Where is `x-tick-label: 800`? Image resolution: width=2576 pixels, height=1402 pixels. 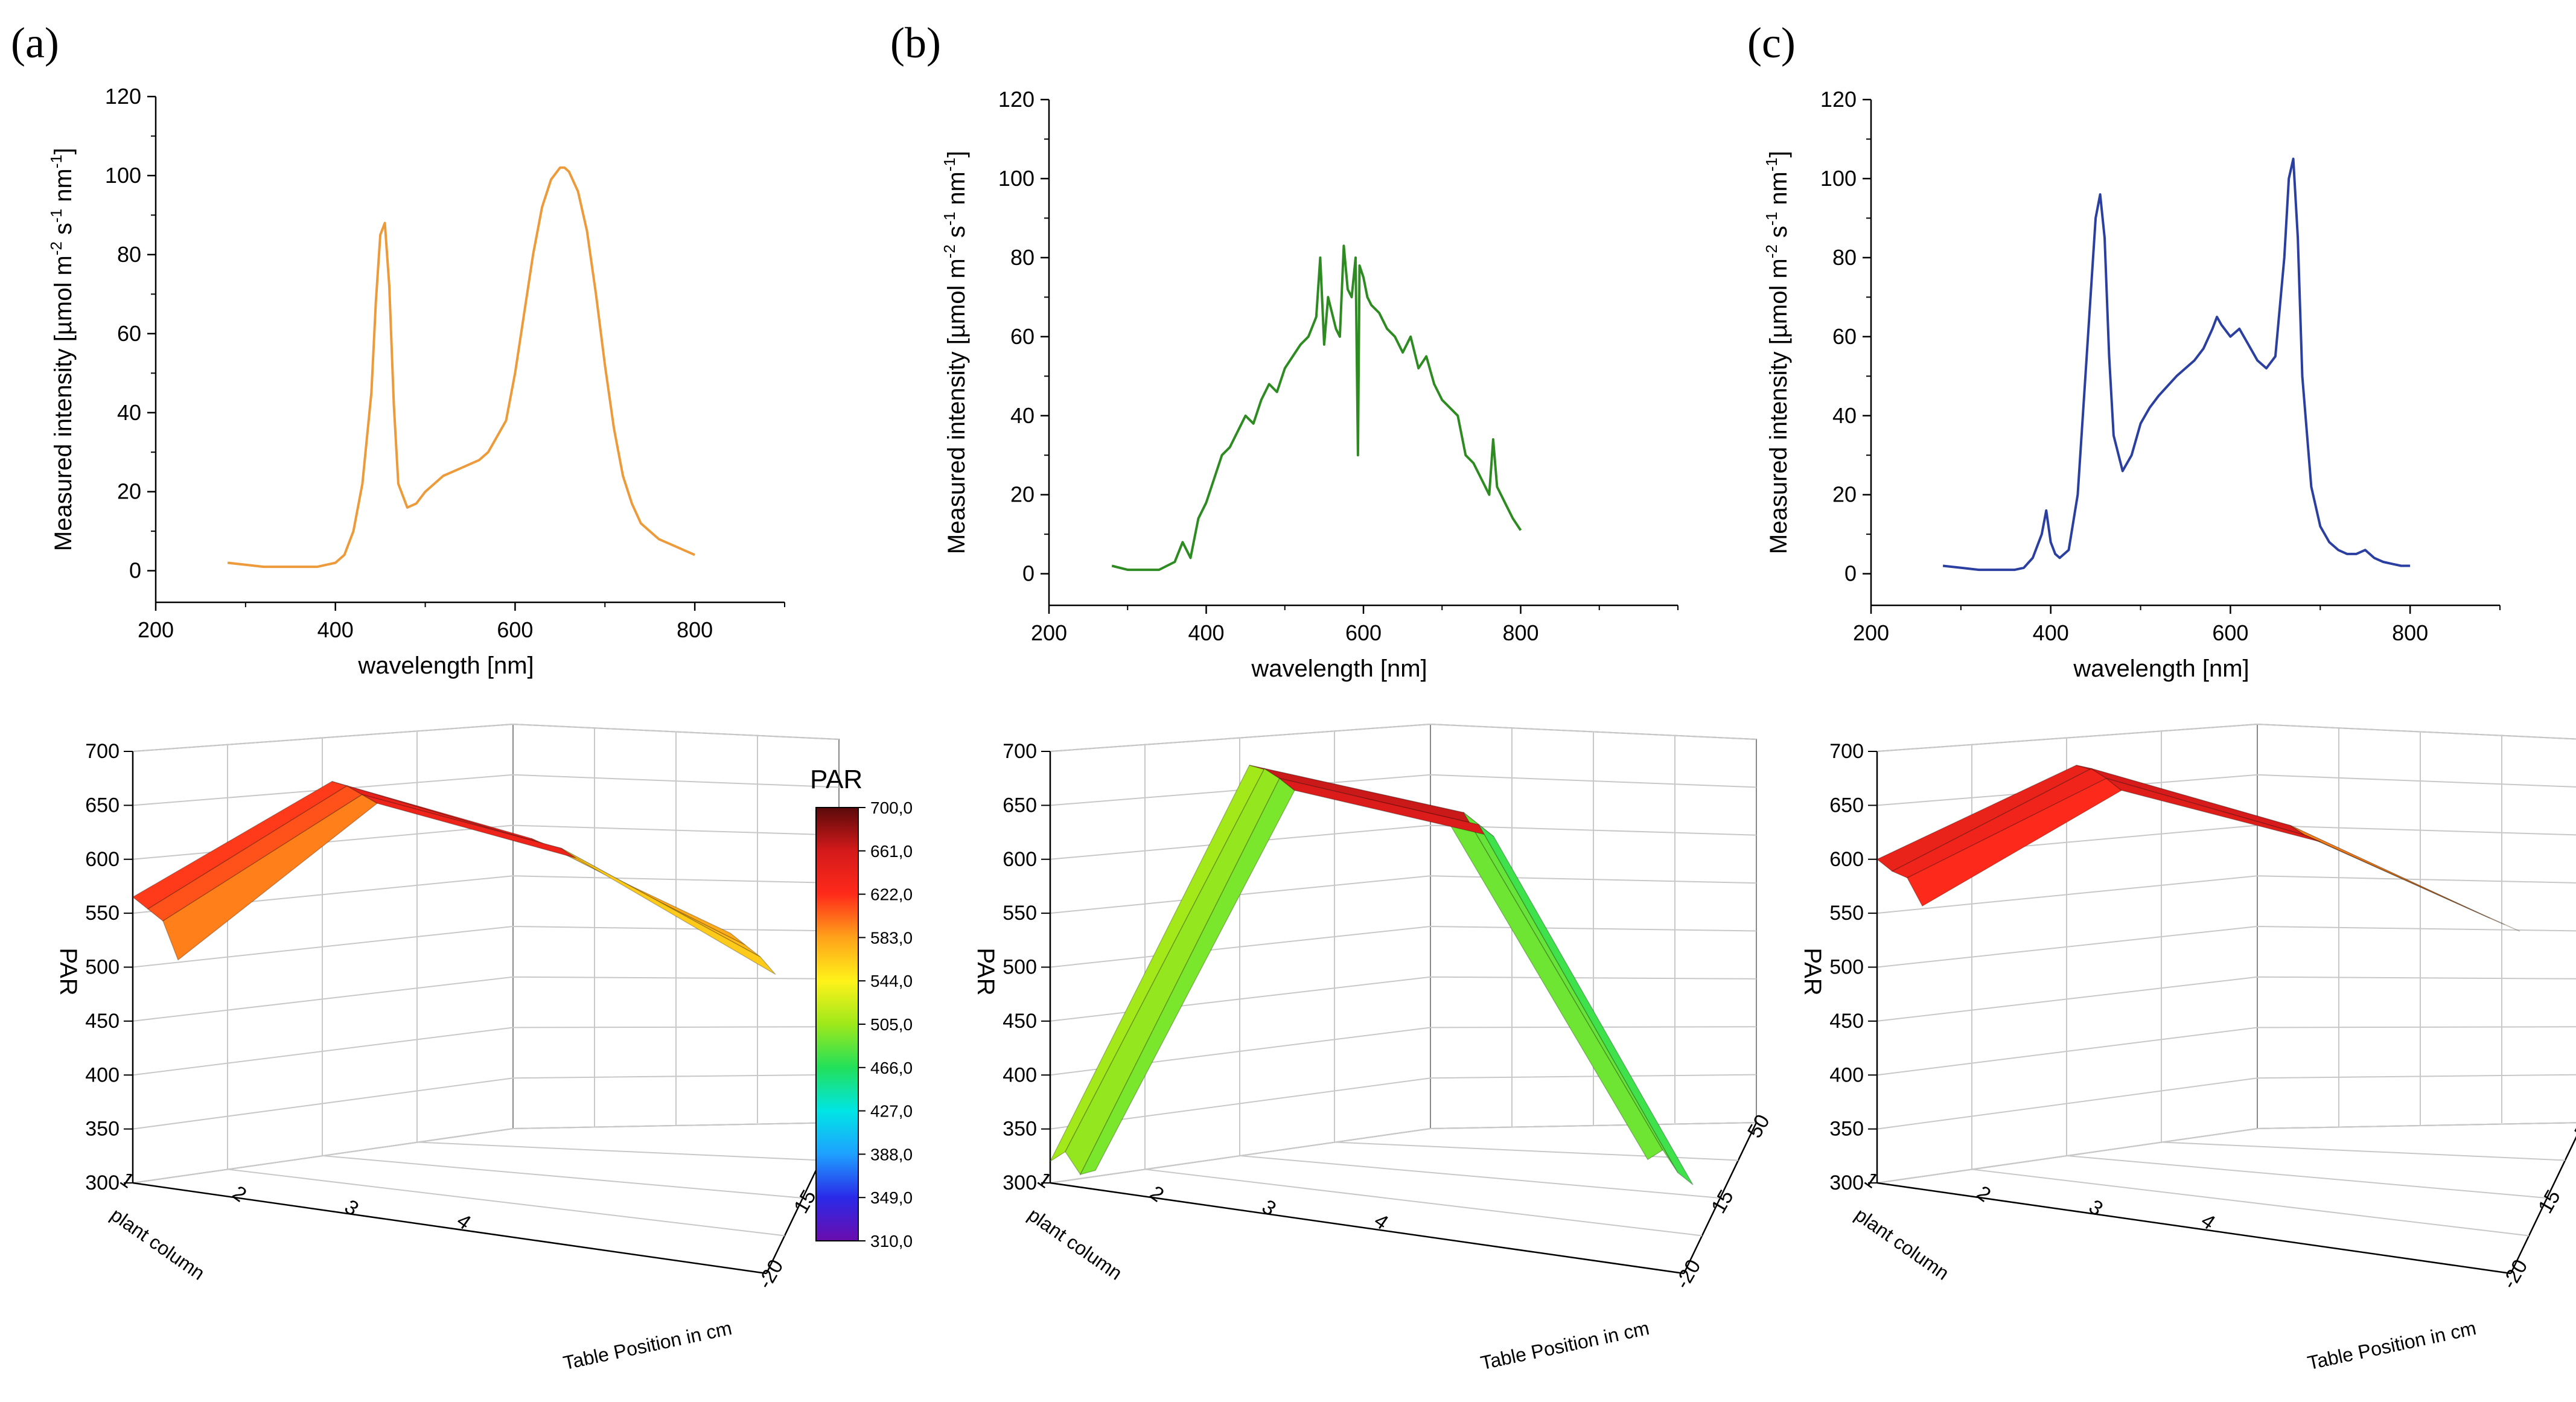 x-tick-label: 800 is located at coordinates (695, 629).